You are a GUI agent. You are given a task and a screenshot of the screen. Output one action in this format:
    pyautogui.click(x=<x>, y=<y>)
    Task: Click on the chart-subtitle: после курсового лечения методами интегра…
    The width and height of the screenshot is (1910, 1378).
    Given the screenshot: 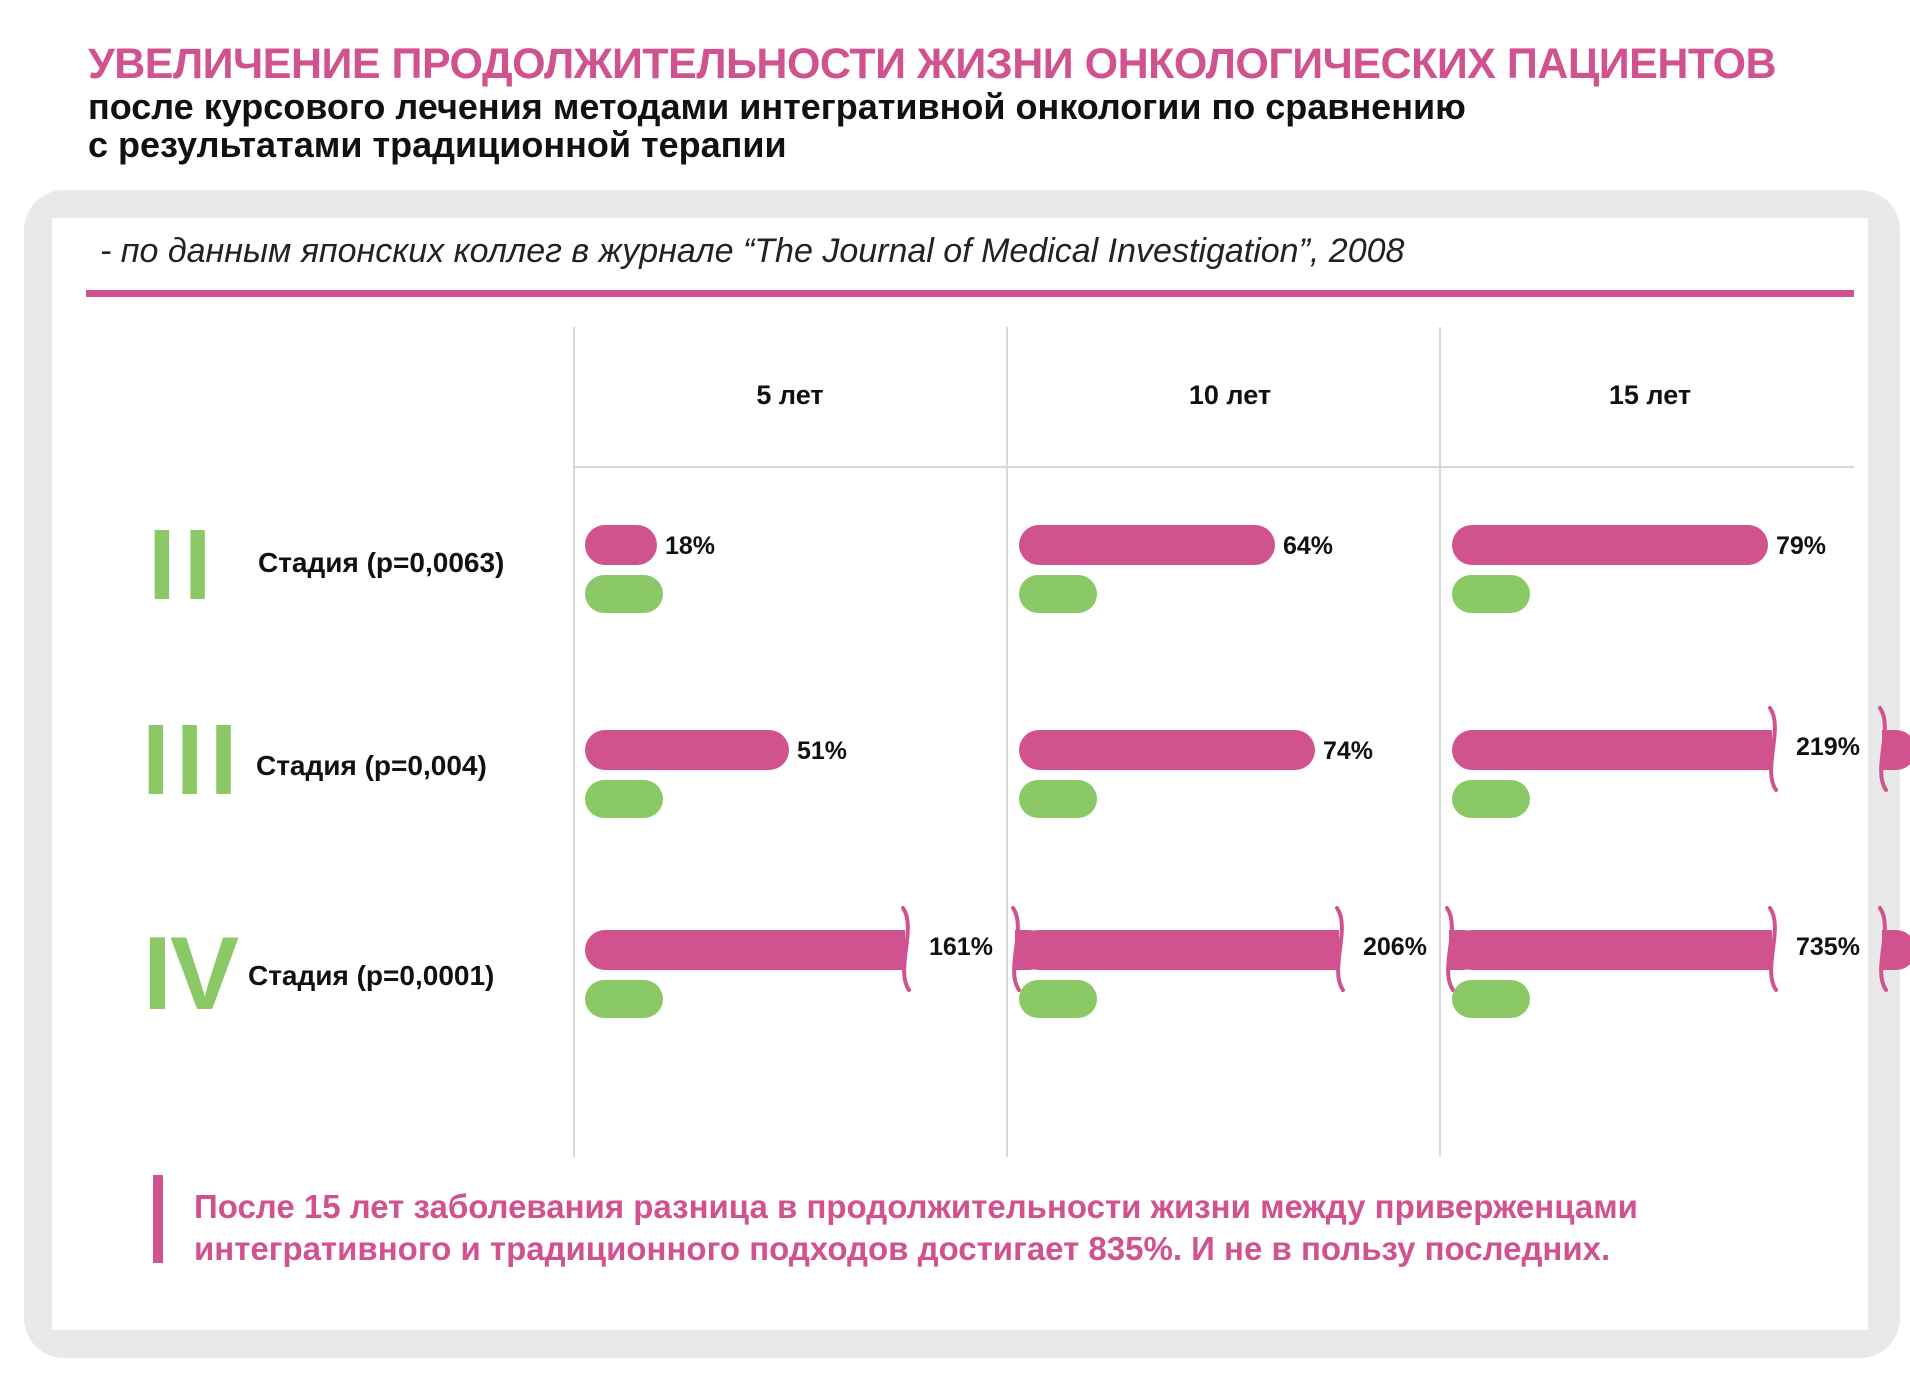 What is the action you would take?
    pyautogui.click(x=777, y=126)
    